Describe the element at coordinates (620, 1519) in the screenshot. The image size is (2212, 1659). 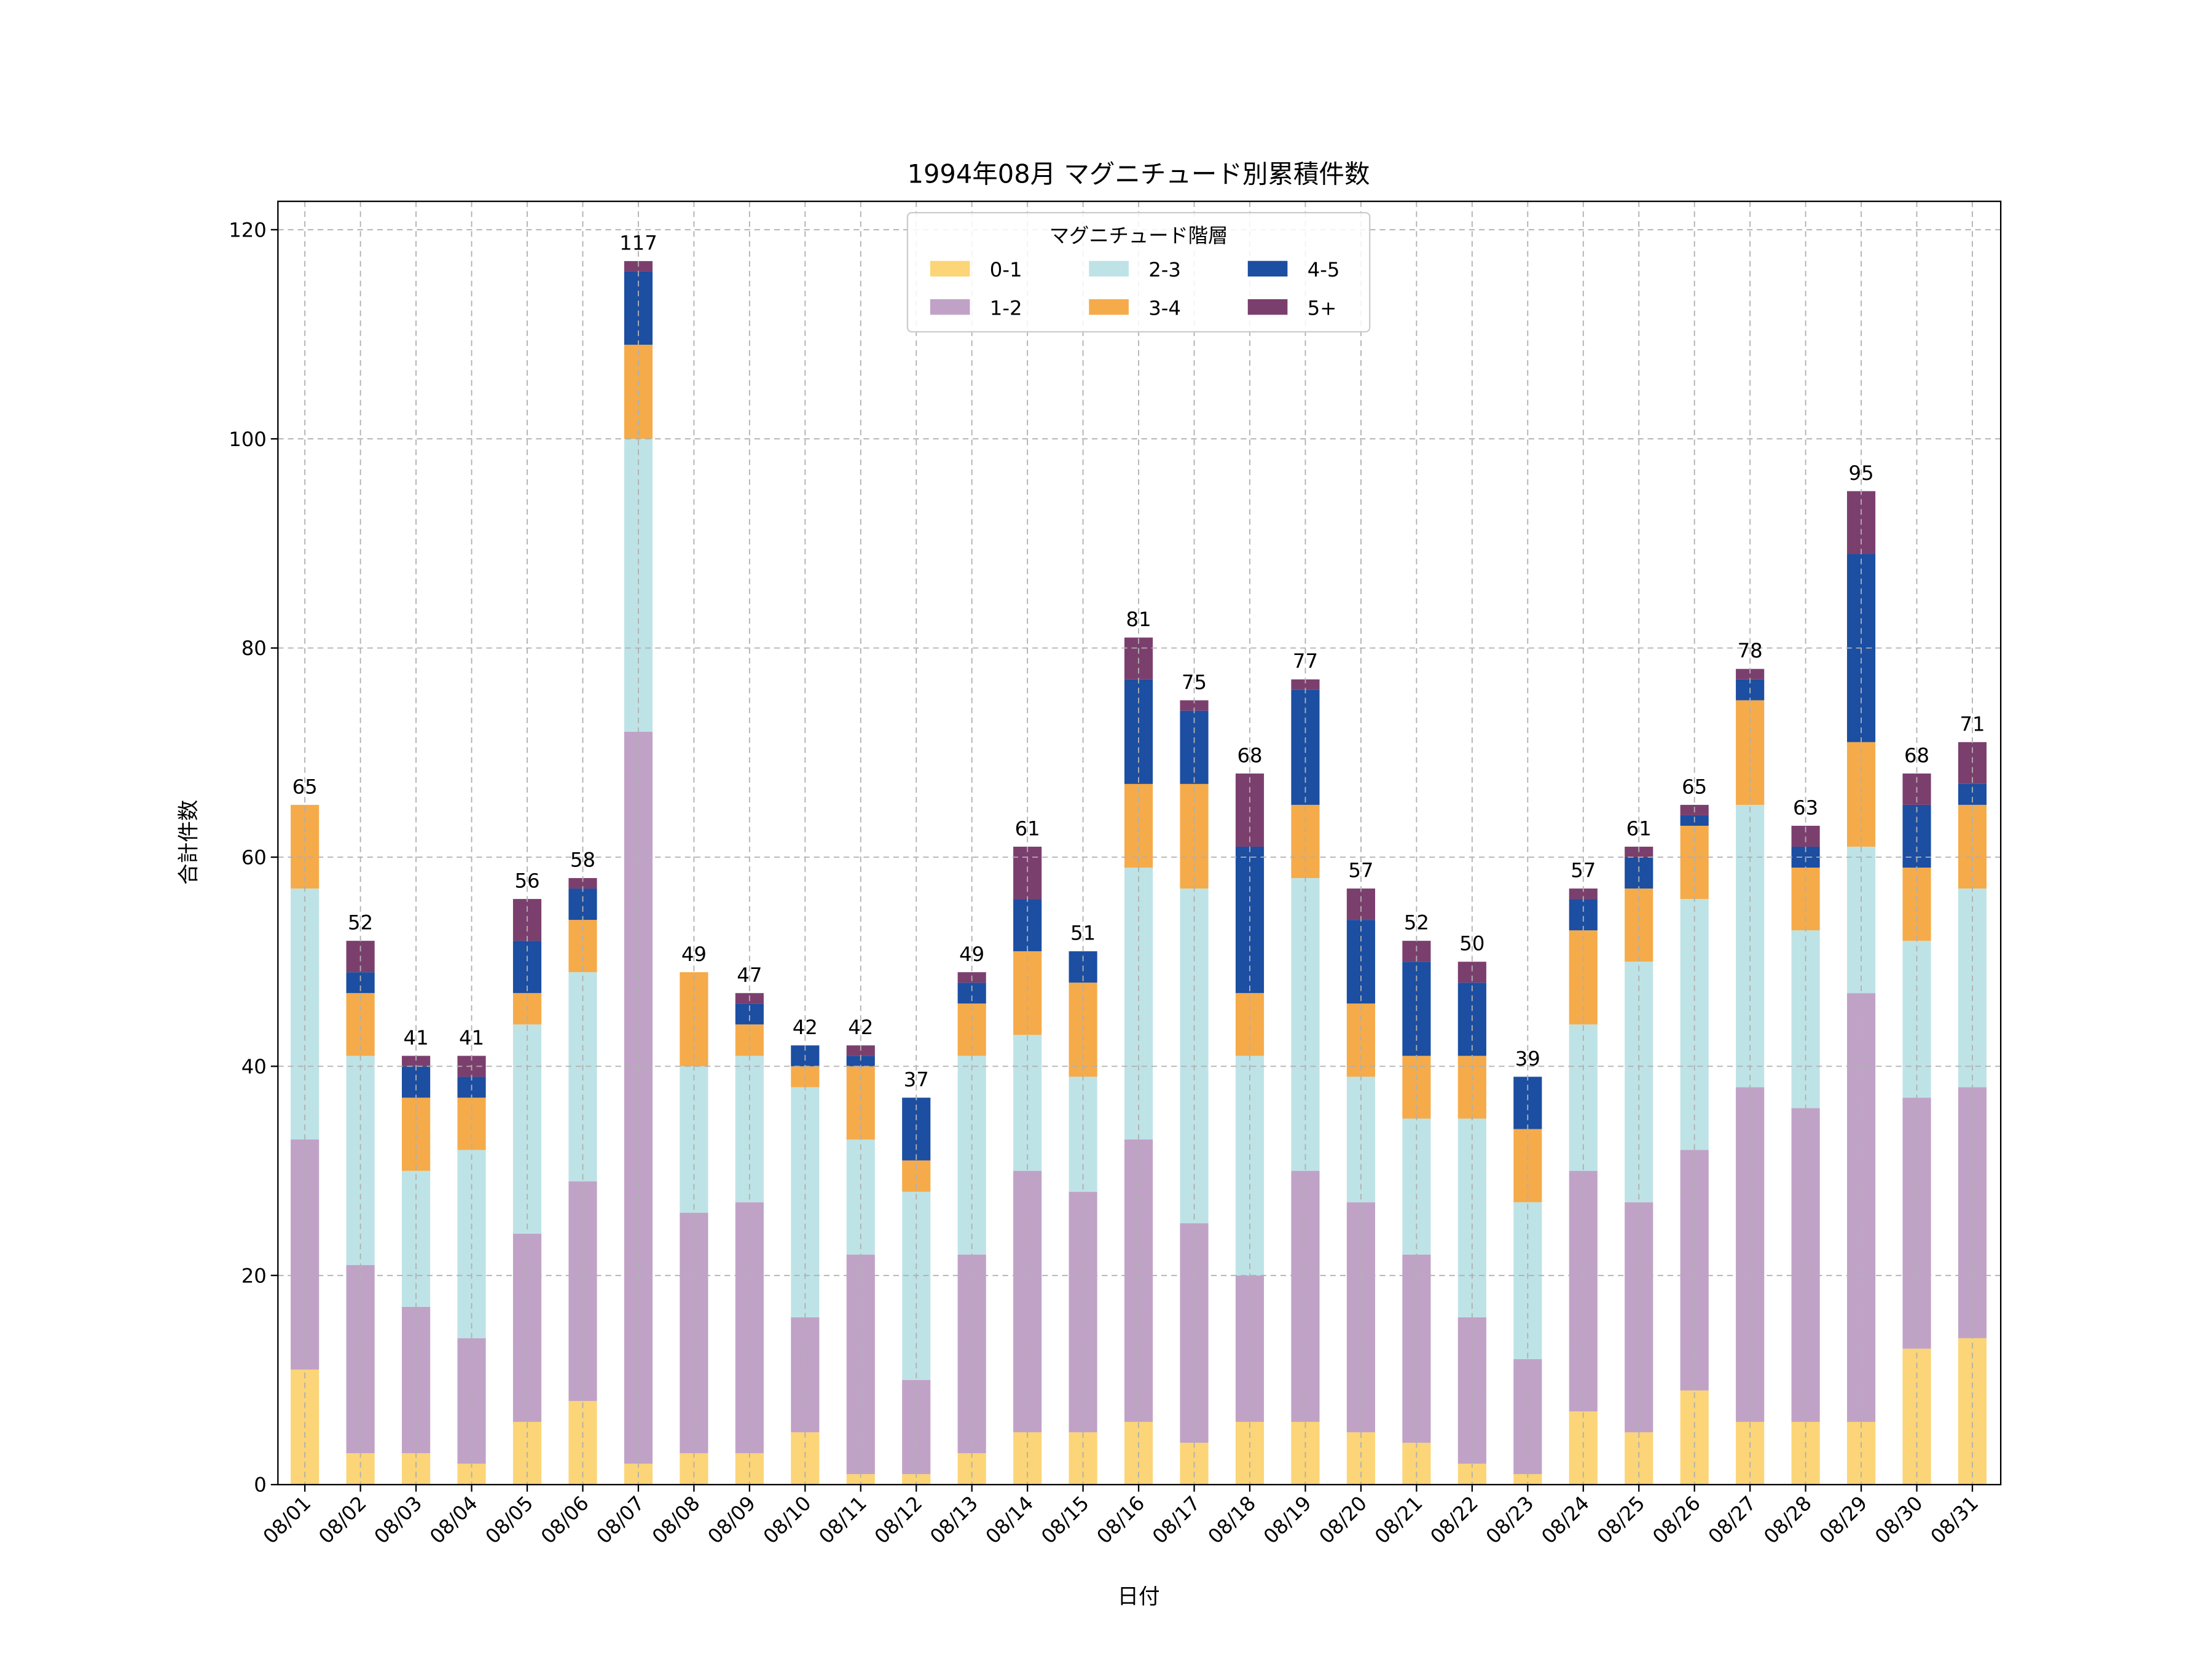
I see `x-tick-label: 08/07` at that location.